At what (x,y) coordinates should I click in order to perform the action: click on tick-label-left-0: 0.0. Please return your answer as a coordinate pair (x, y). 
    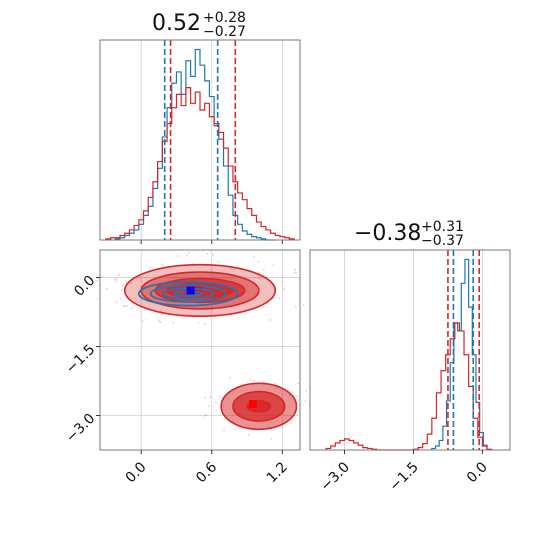
    Looking at the image, I should click on (84, 286).